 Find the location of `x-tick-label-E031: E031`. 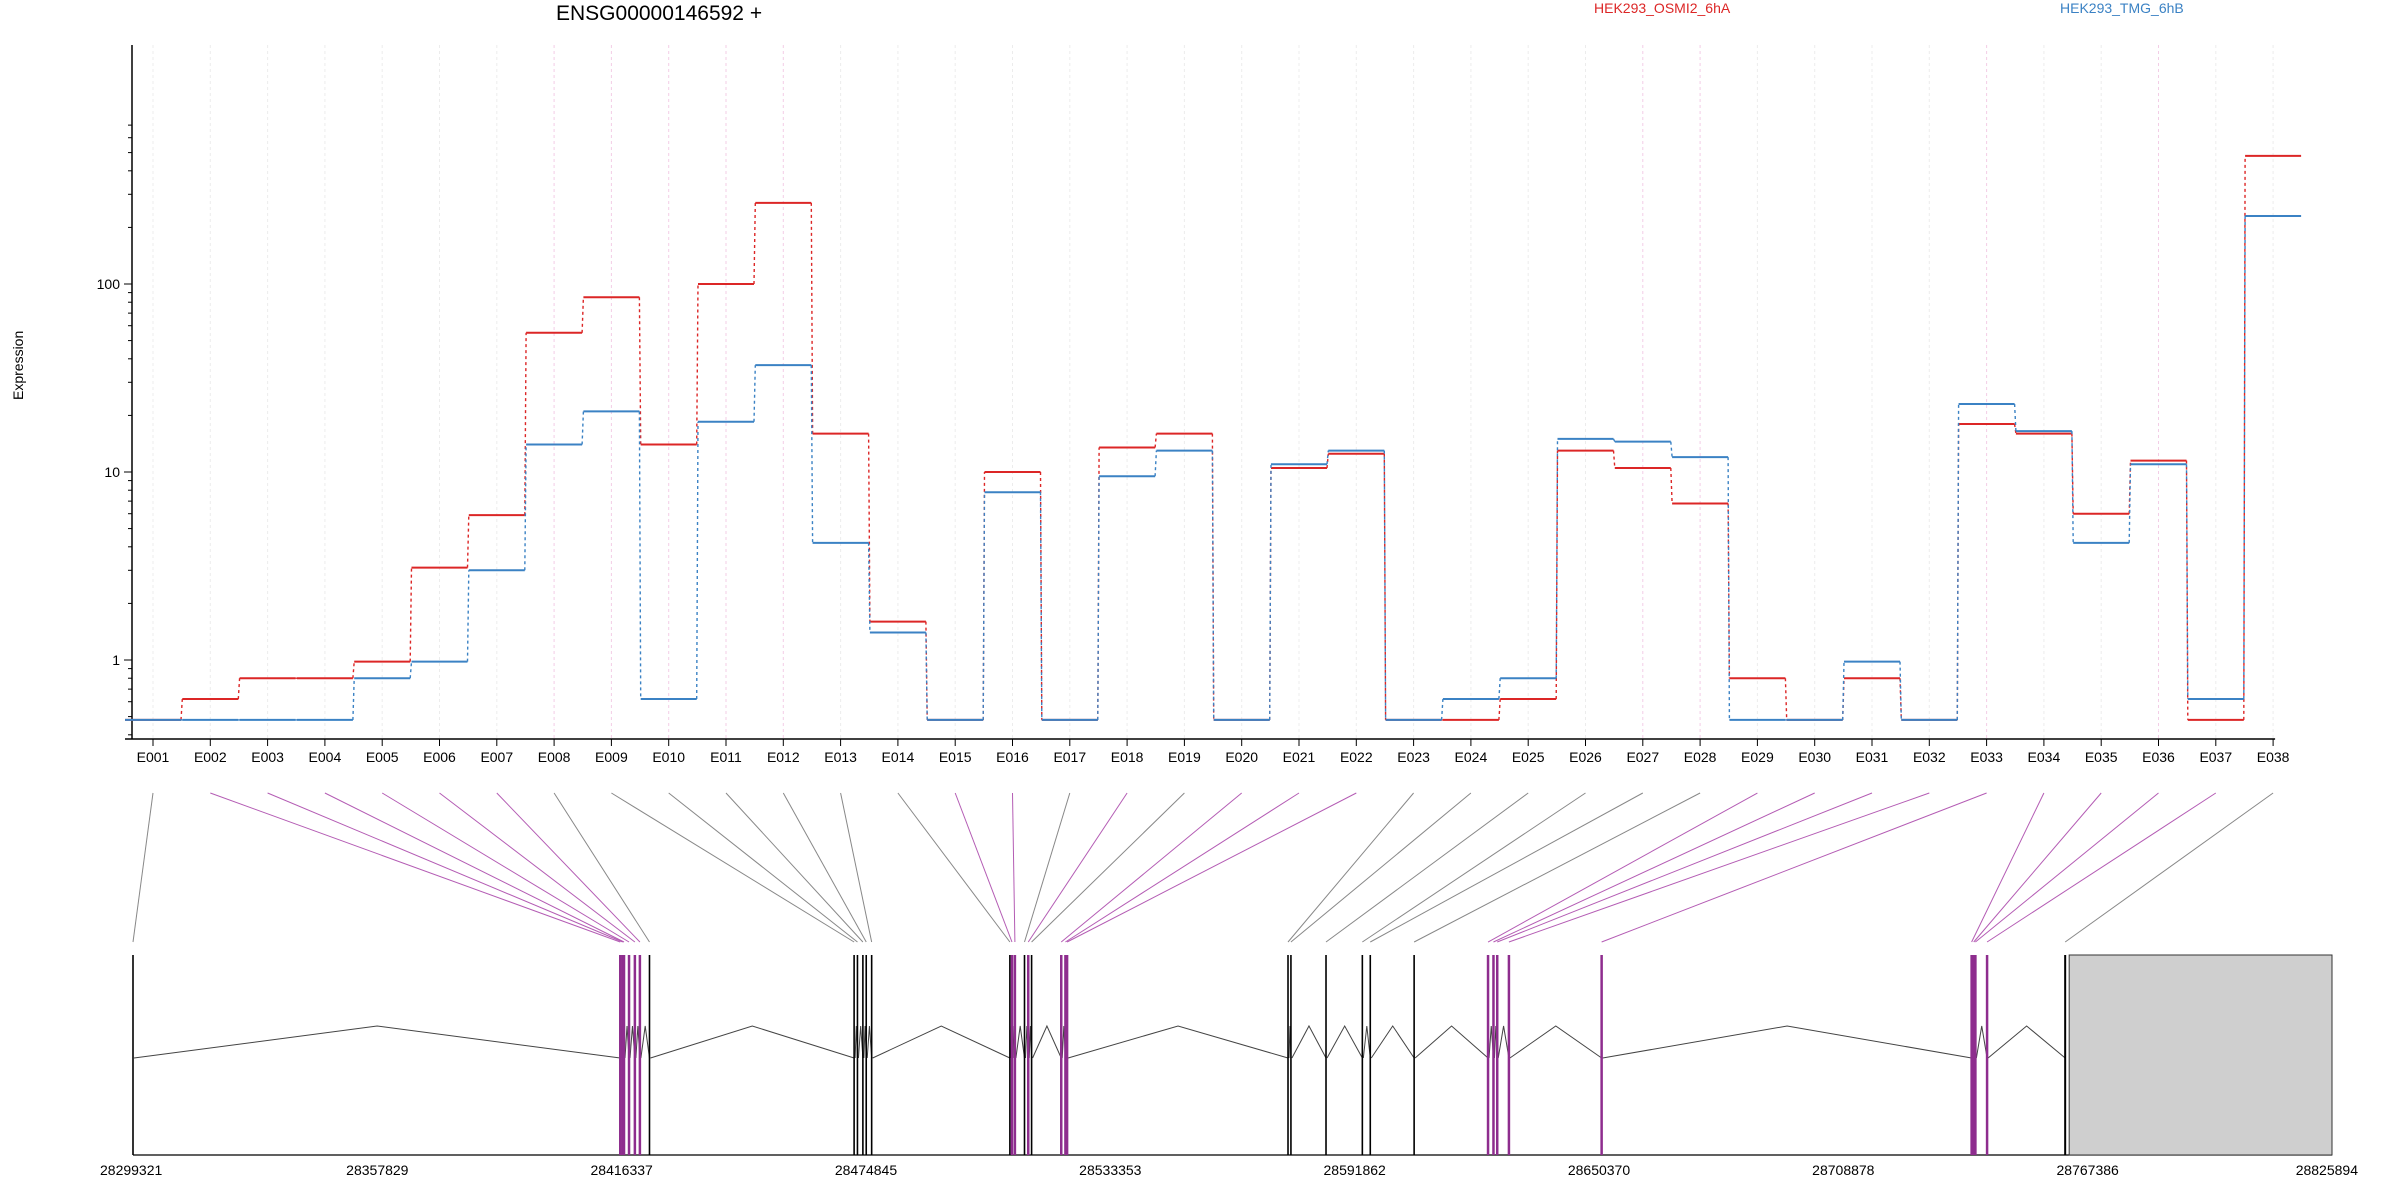

x-tick-label-E031: E031 is located at coordinates (1872, 757).